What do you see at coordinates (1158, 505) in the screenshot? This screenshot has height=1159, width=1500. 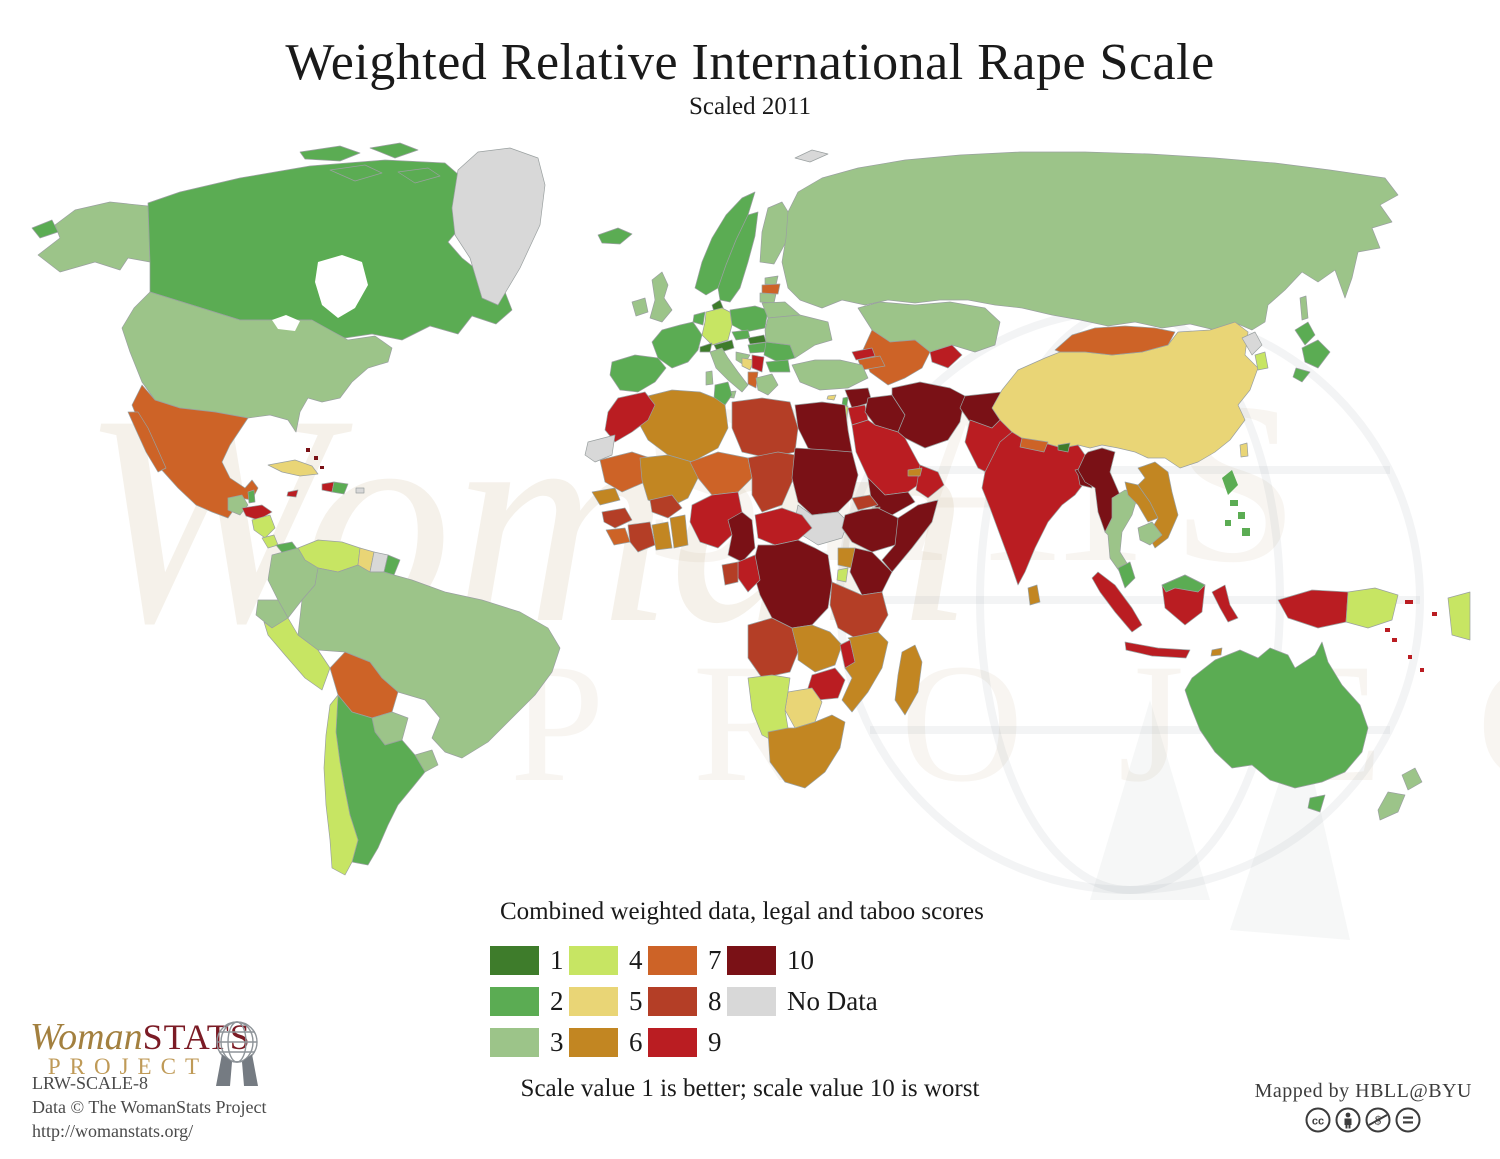 I see `country-vietnam` at bounding box center [1158, 505].